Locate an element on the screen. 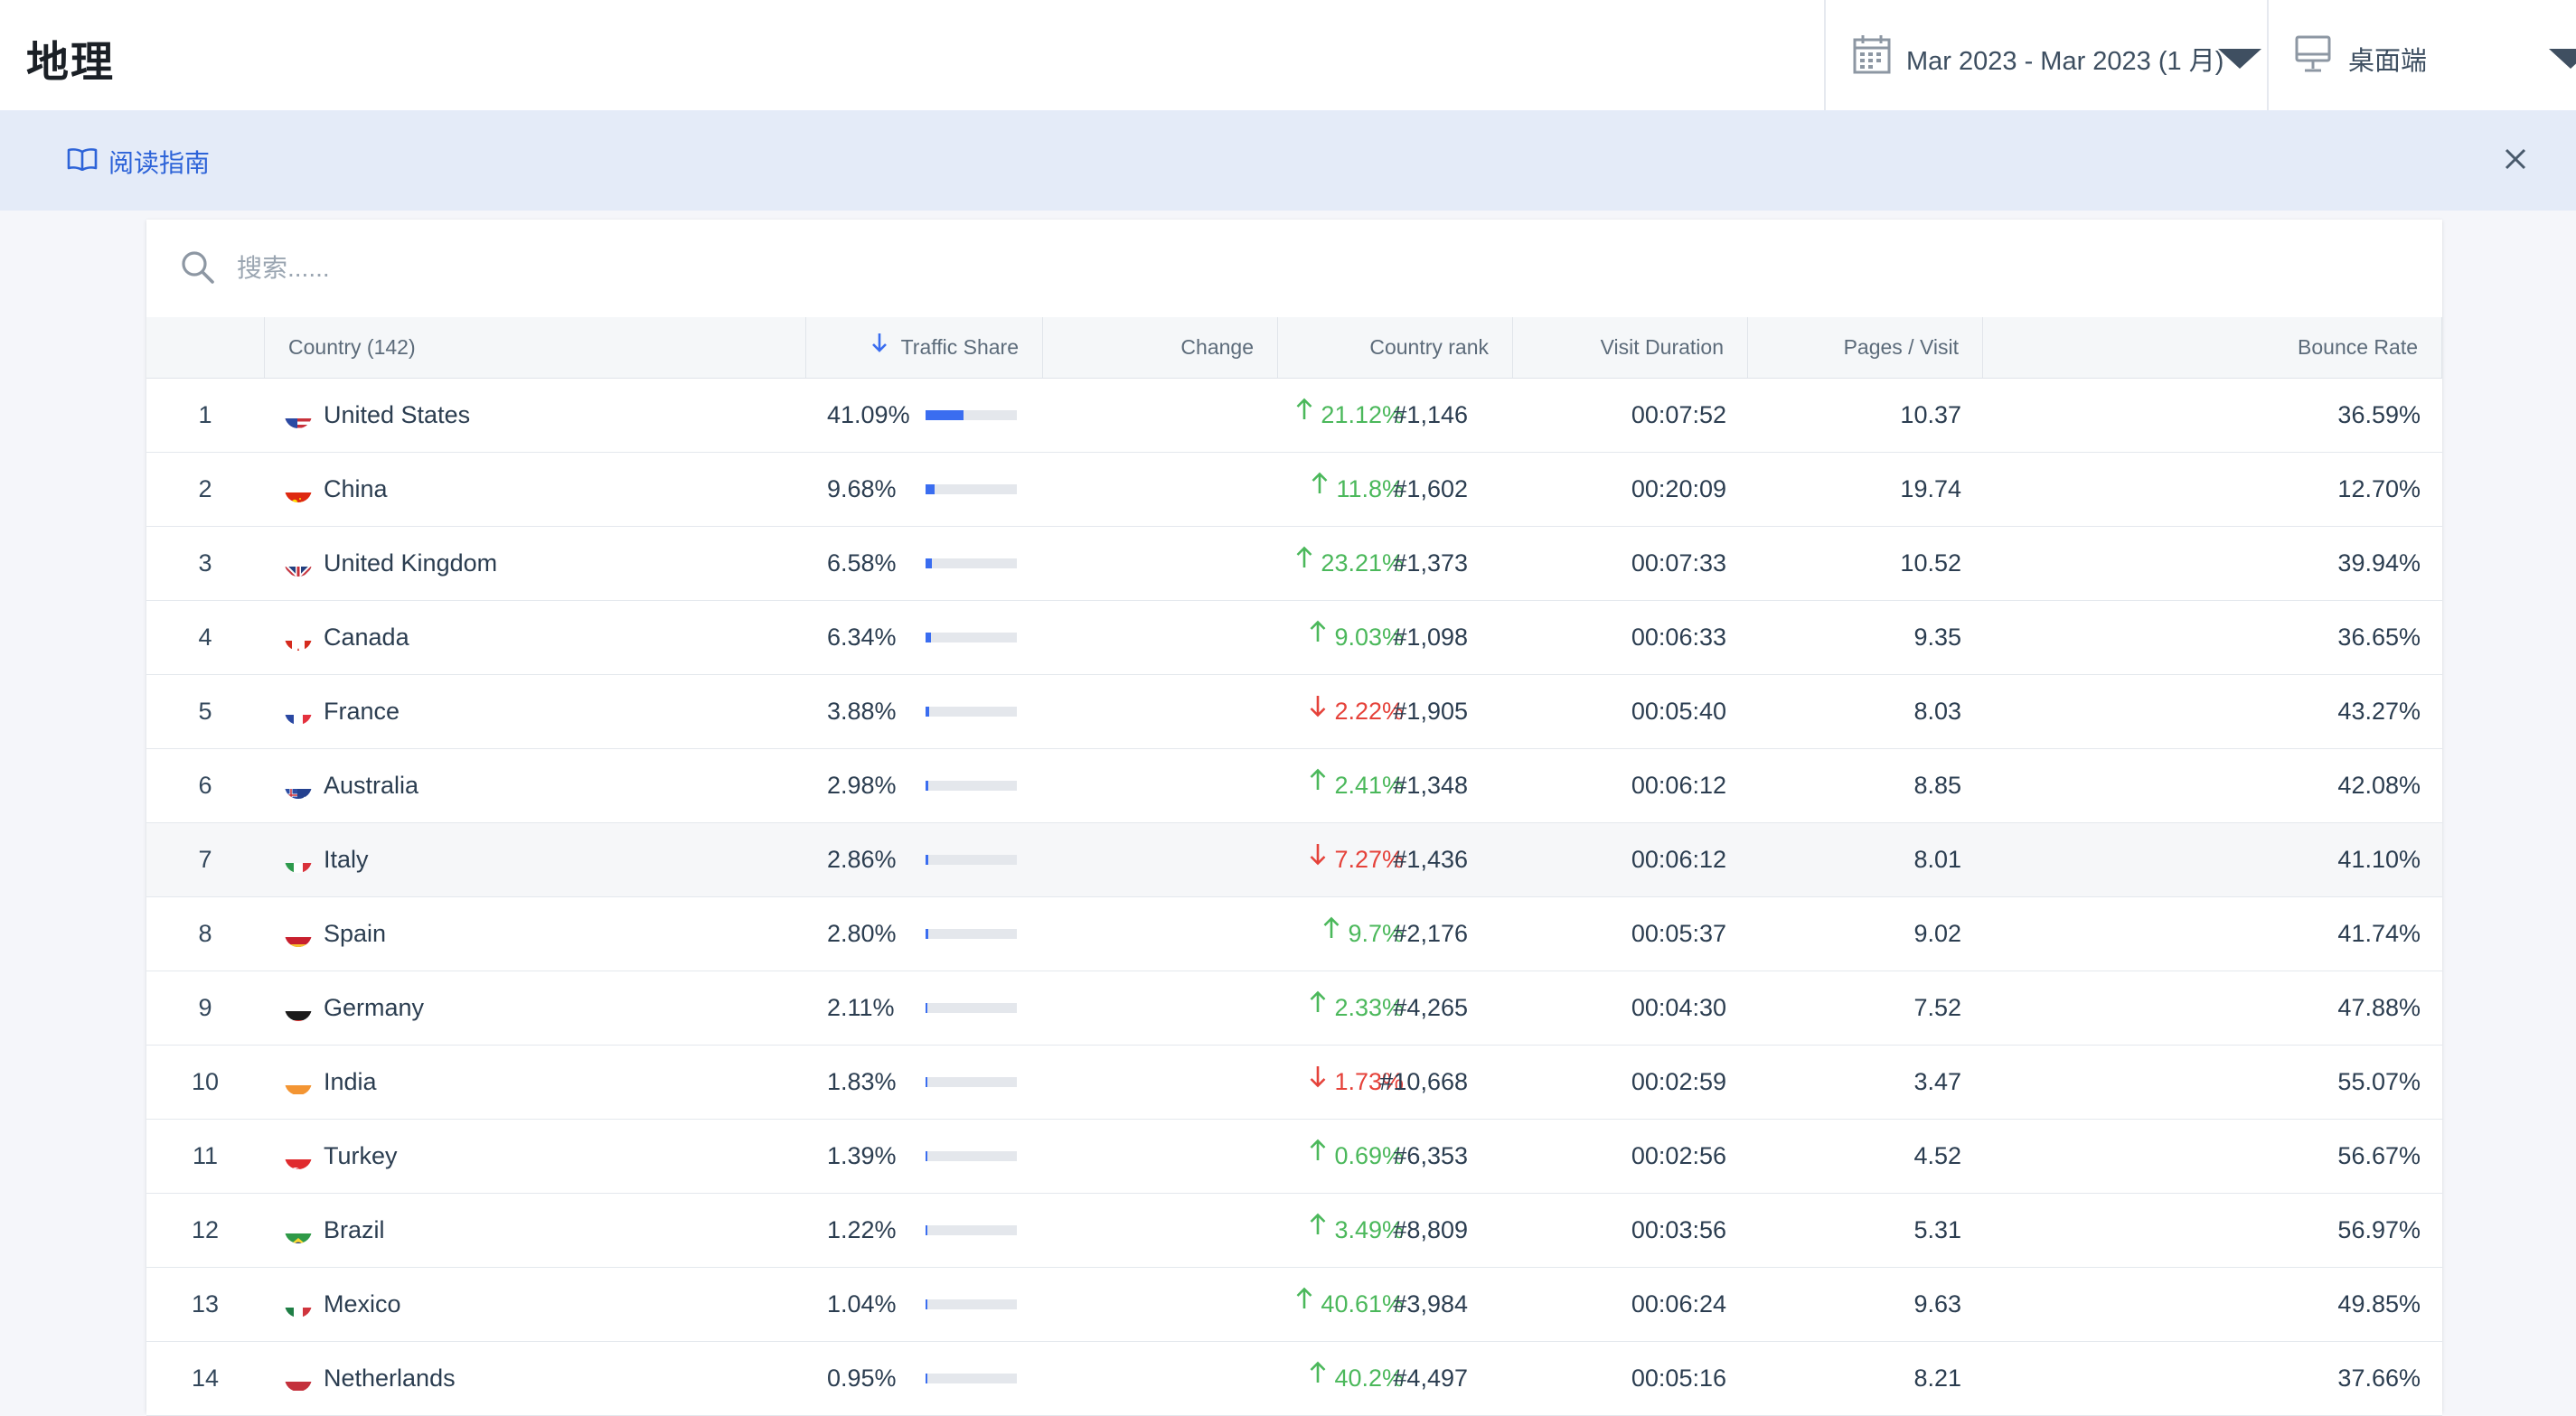 This screenshot has height=1416, width=2576. date-range-picker: Mar 2023 - Mar 2023 (1 月) is located at coordinates (2046, 55).